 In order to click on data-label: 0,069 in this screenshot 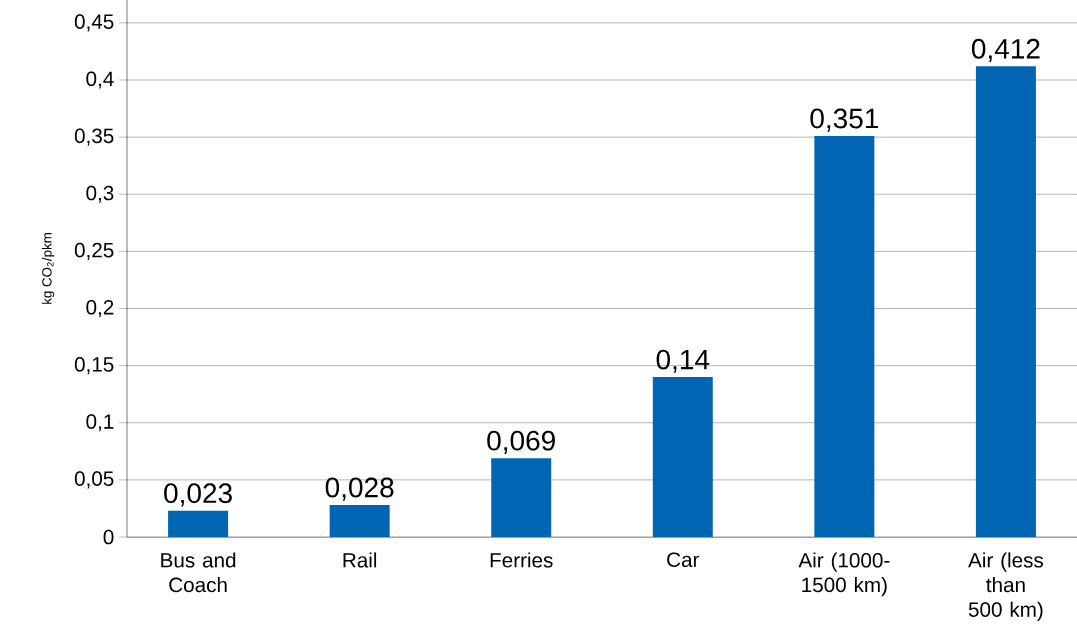, I will do `click(521, 442)`.